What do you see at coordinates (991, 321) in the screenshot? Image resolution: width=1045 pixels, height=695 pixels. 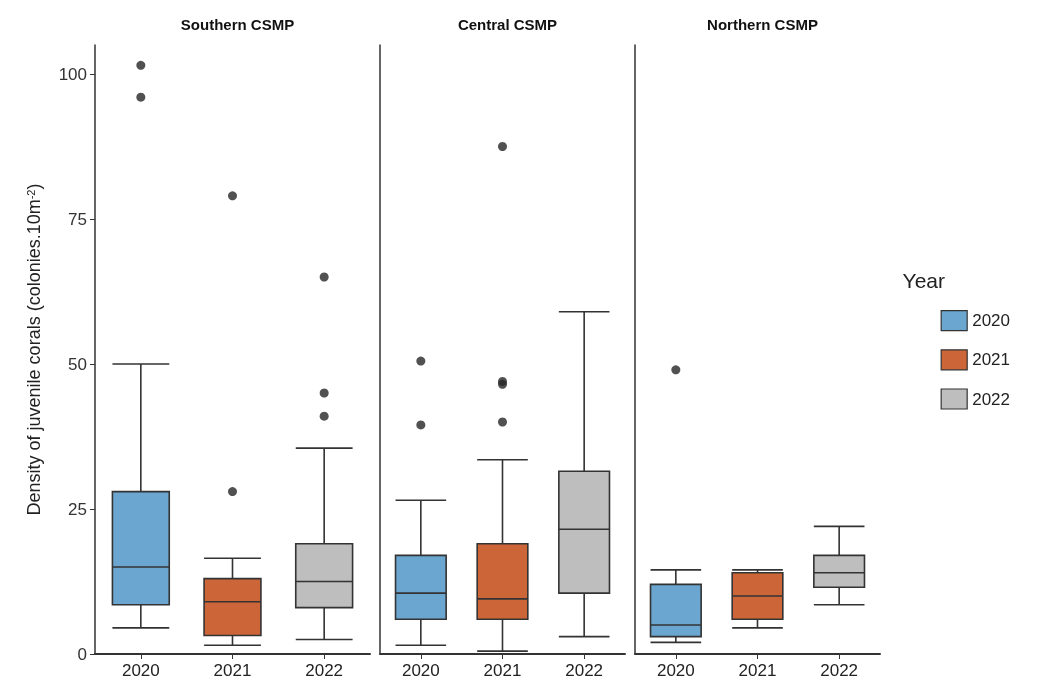 I see `legend-label: 2020` at bounding box center [991, 321].